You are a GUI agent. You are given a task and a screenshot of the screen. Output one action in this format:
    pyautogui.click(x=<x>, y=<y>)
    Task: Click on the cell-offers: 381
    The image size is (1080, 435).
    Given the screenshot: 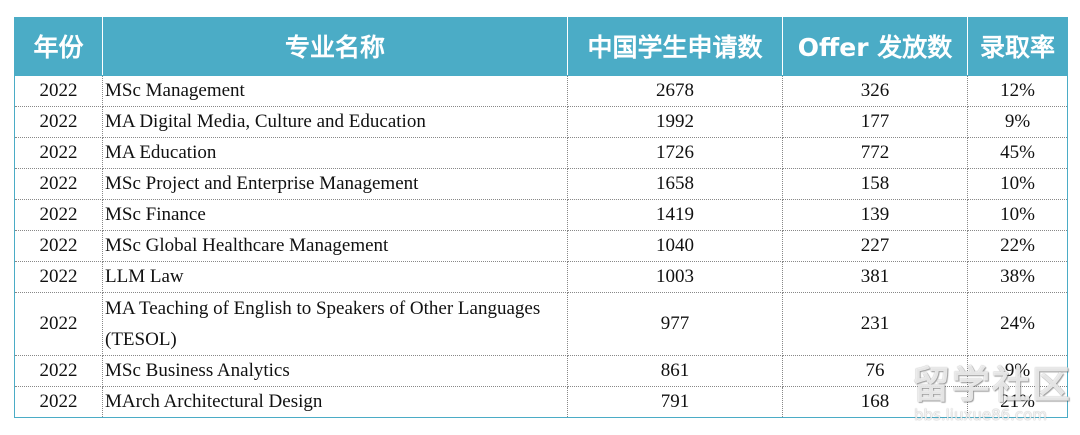 What is the action you would take?
    pyautogui.click(x=875, y=277)
    